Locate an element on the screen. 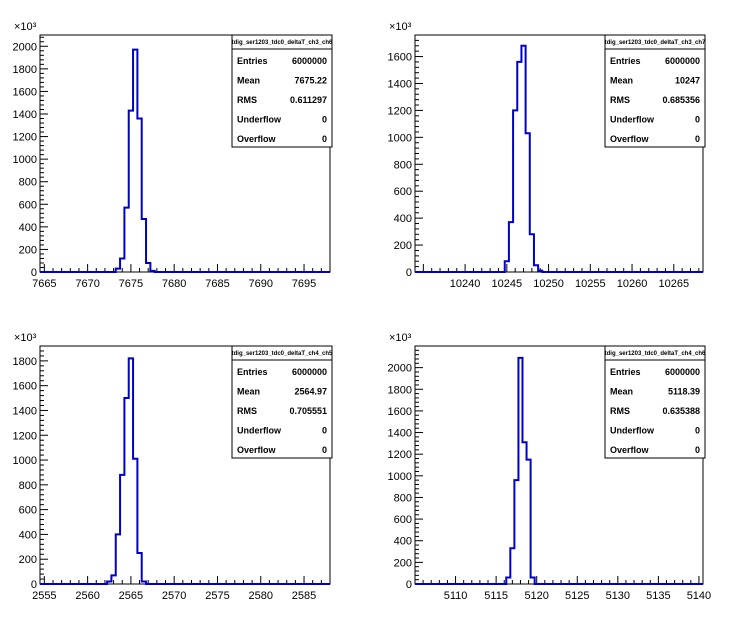  x-tick-label: 7695 is located at coordinates (304, 284).